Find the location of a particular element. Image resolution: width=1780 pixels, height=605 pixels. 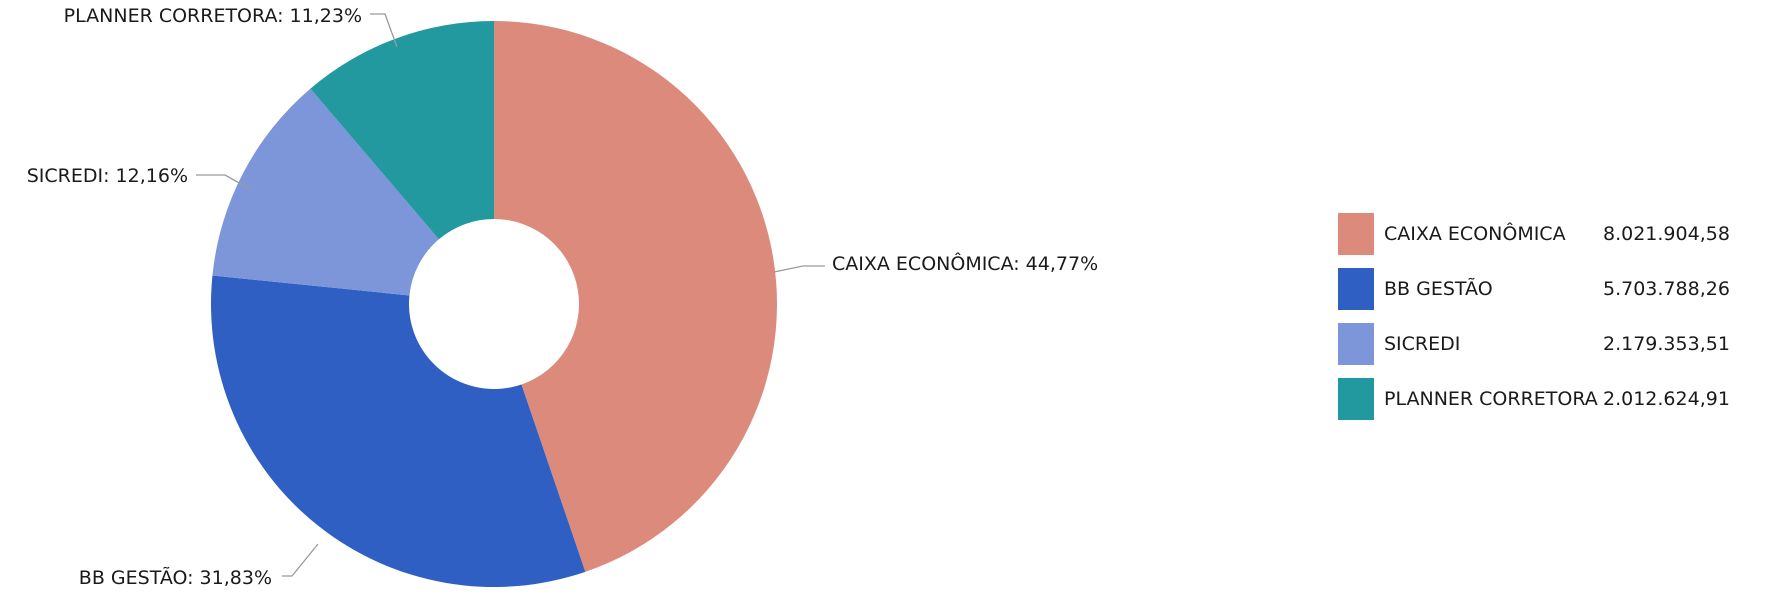

slice-sicredi is located at coordinates (325, 192).